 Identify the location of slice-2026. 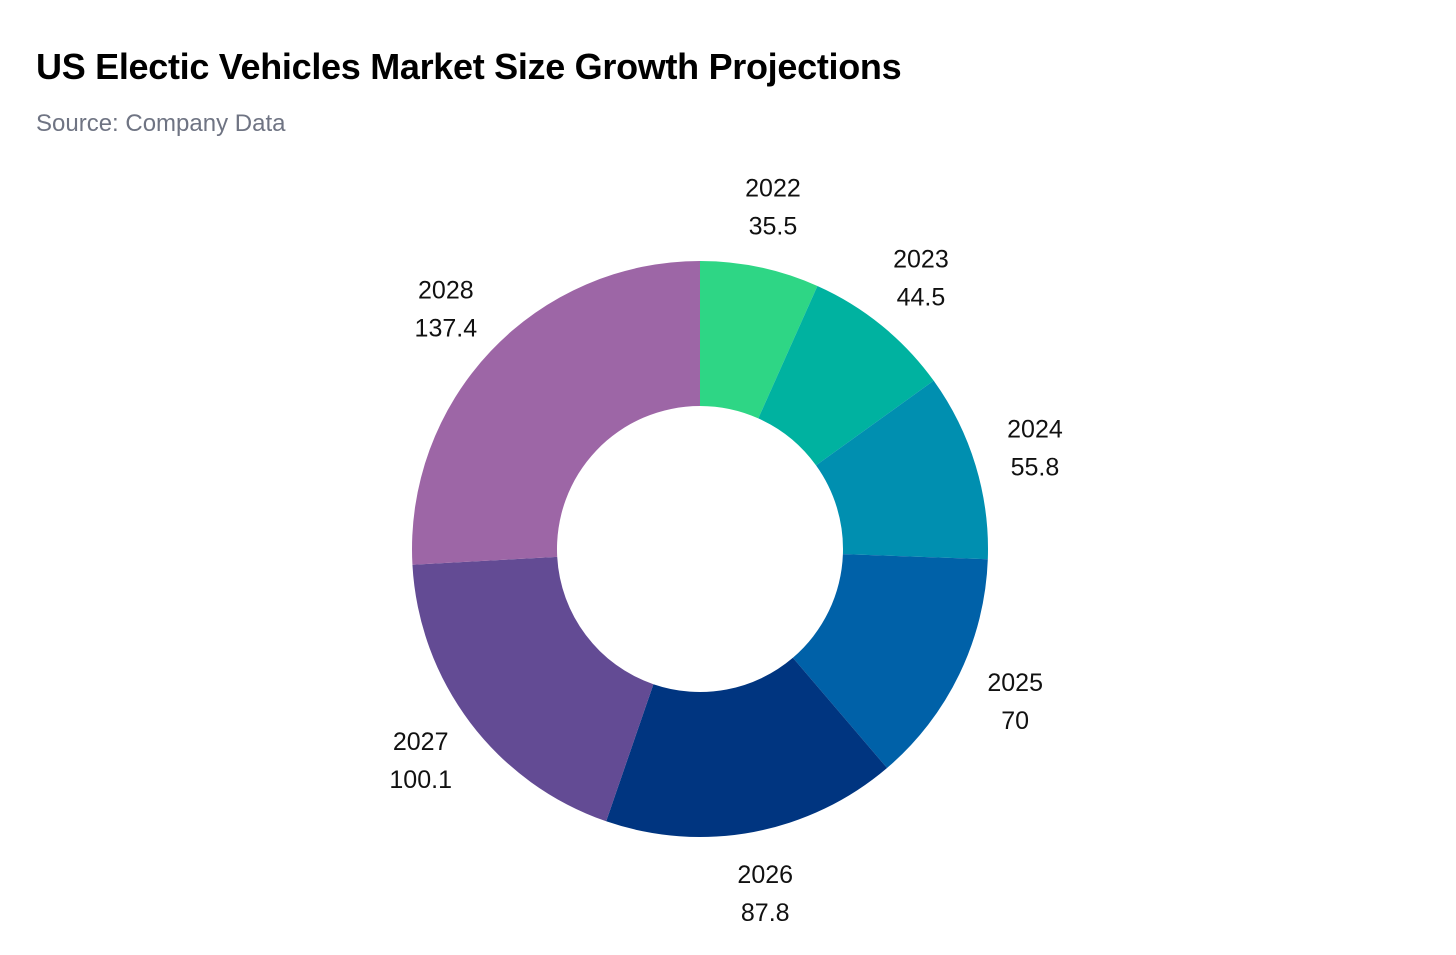
(747, 747).